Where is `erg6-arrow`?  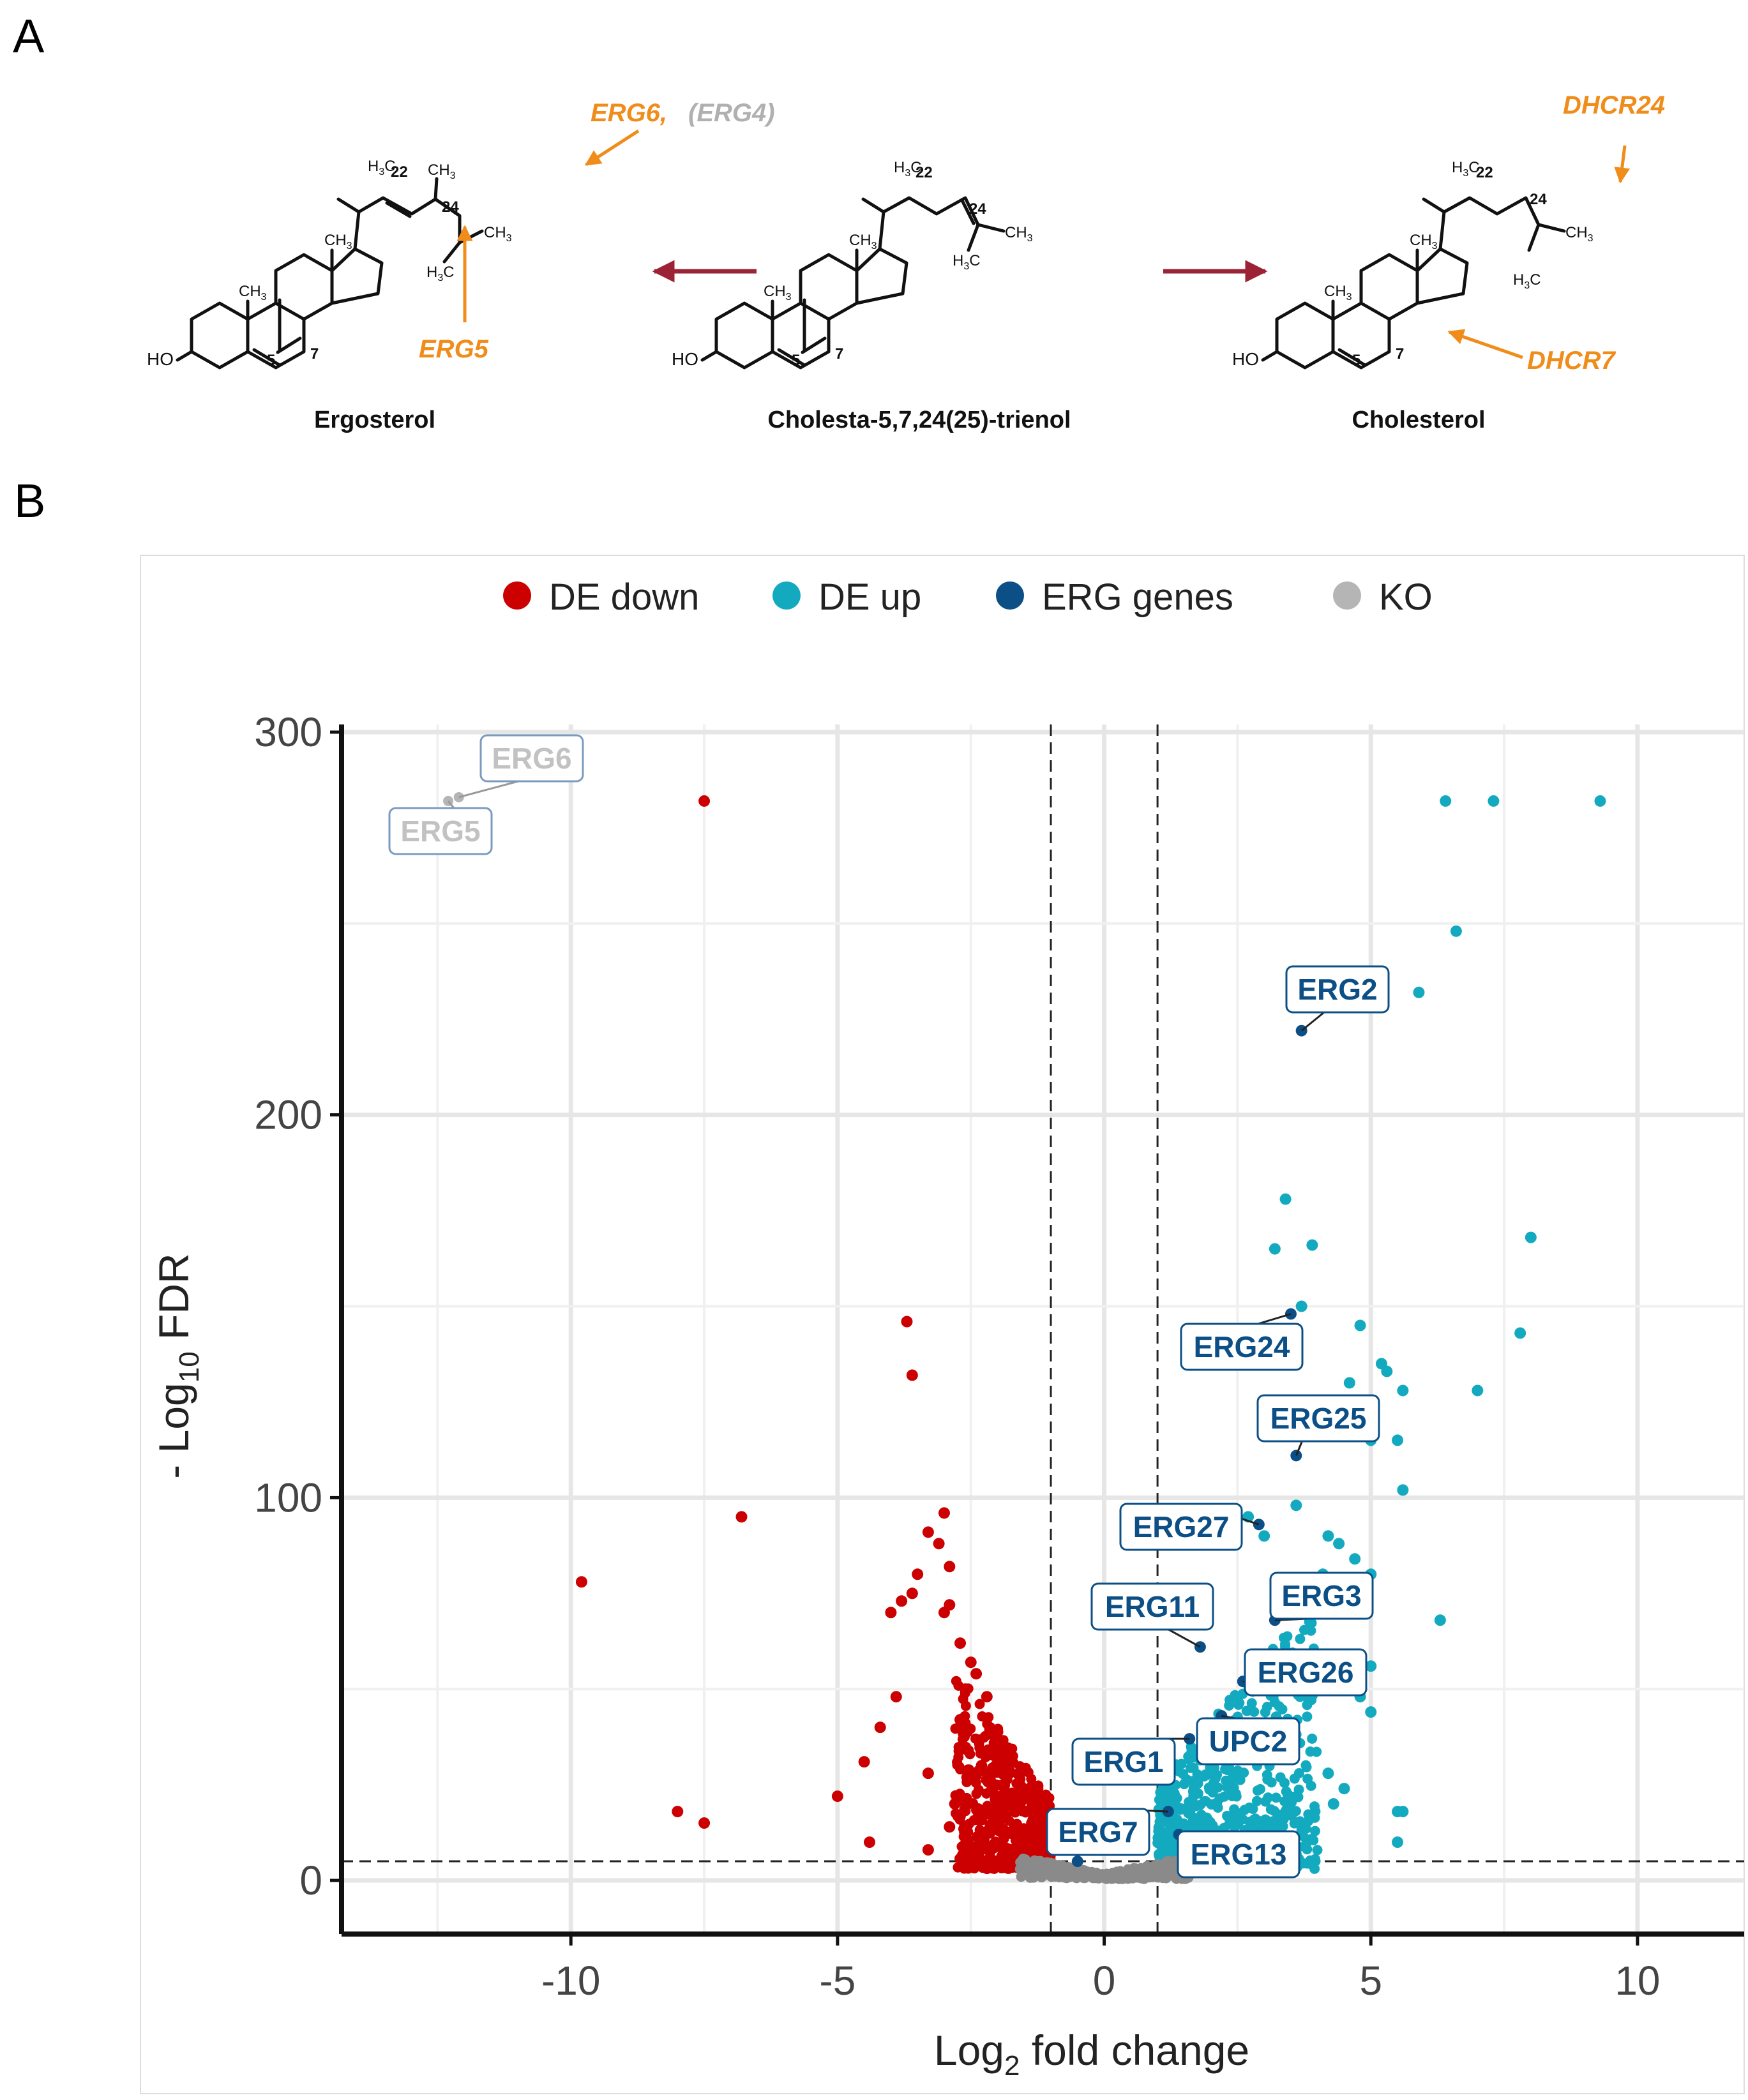 erg6-arrow is located at coordinates (612, 148).